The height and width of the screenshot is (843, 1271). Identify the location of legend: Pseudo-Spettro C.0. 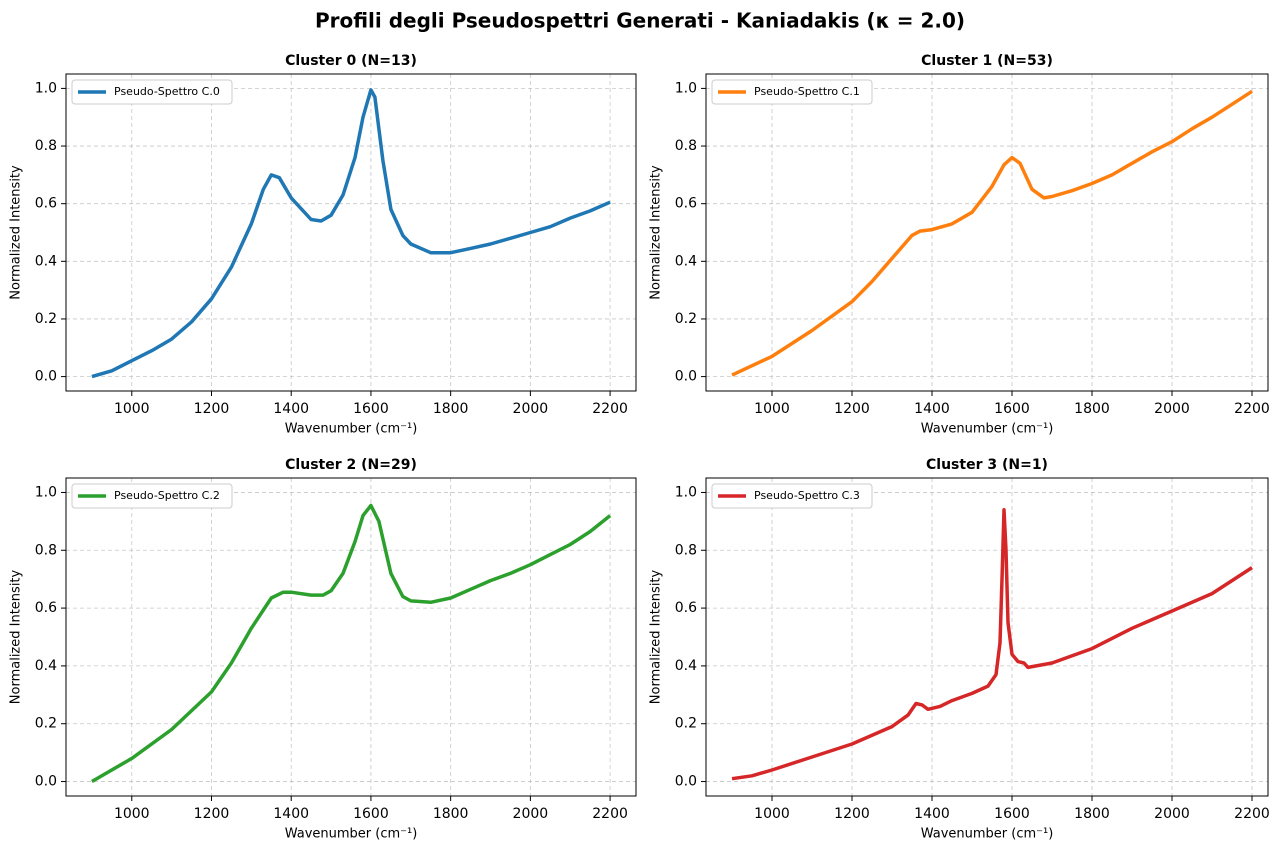
(152, 92).